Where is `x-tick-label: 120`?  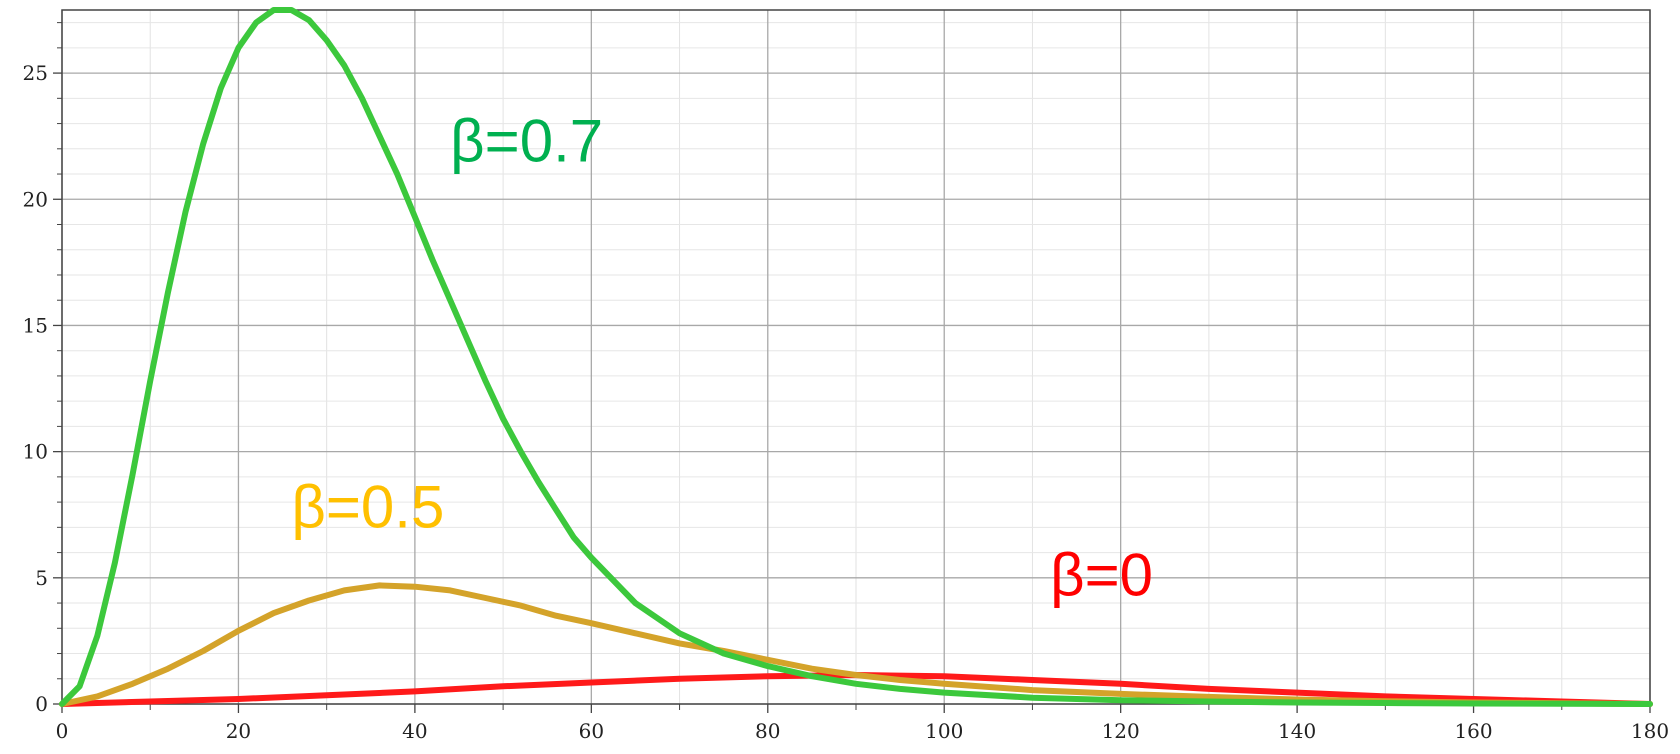 x-tick-label: 120 is located at coordinates (1121, 731).